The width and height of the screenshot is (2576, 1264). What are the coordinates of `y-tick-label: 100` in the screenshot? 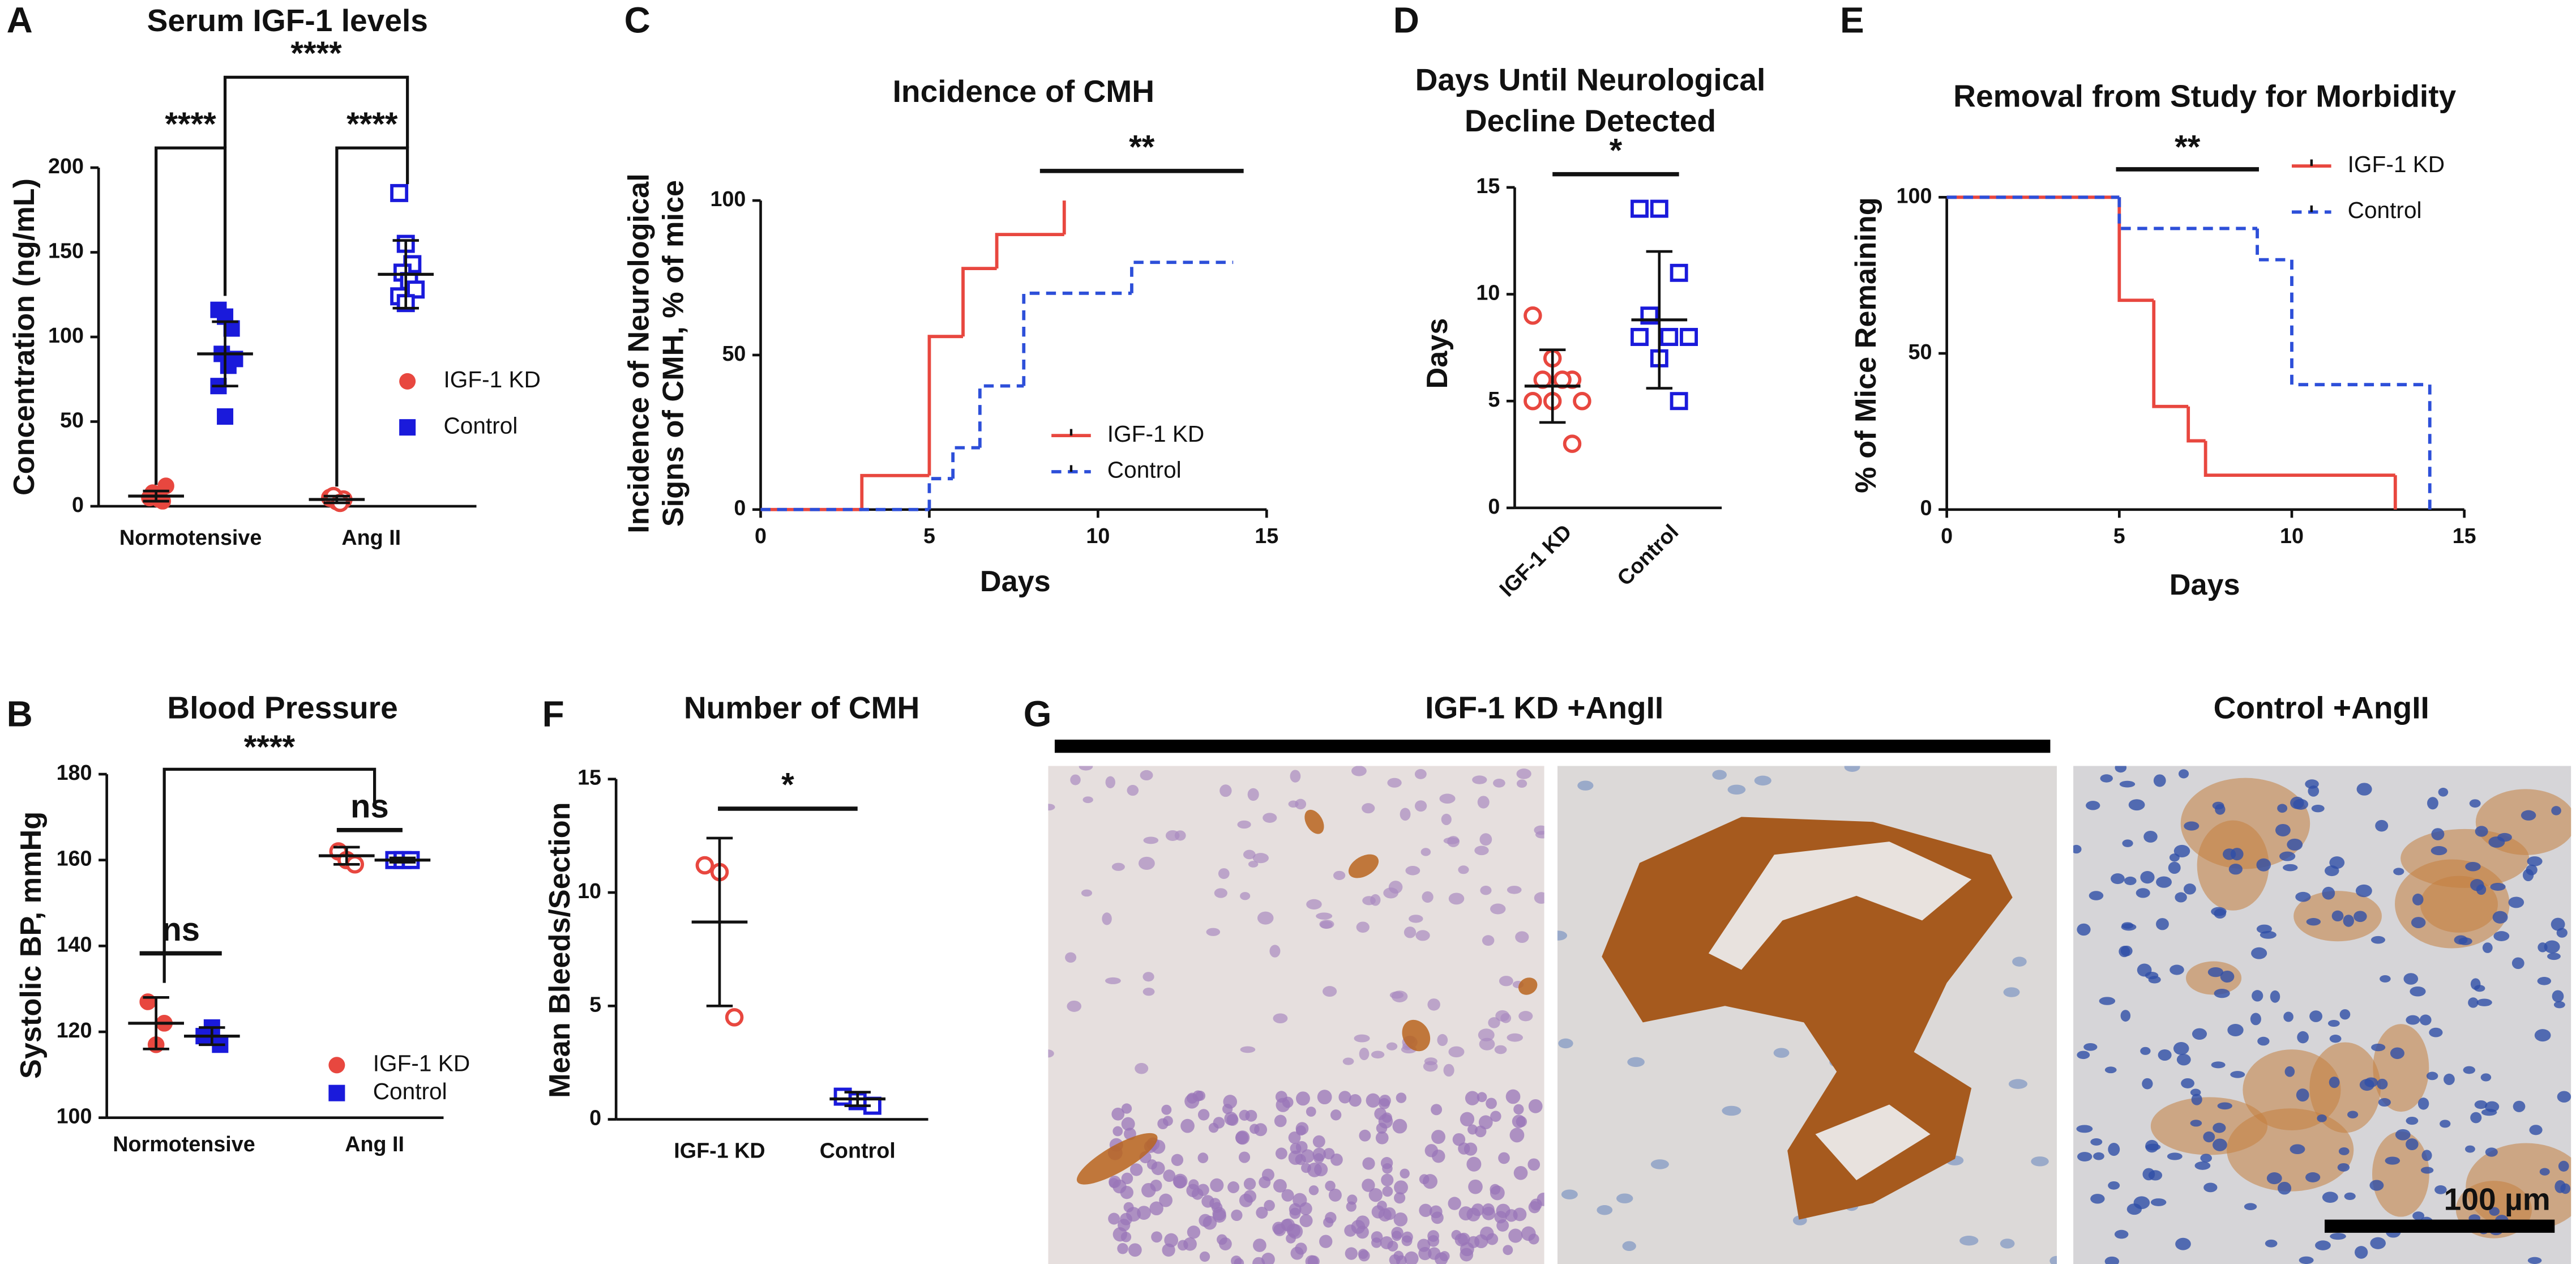 It's located at (728, 199).